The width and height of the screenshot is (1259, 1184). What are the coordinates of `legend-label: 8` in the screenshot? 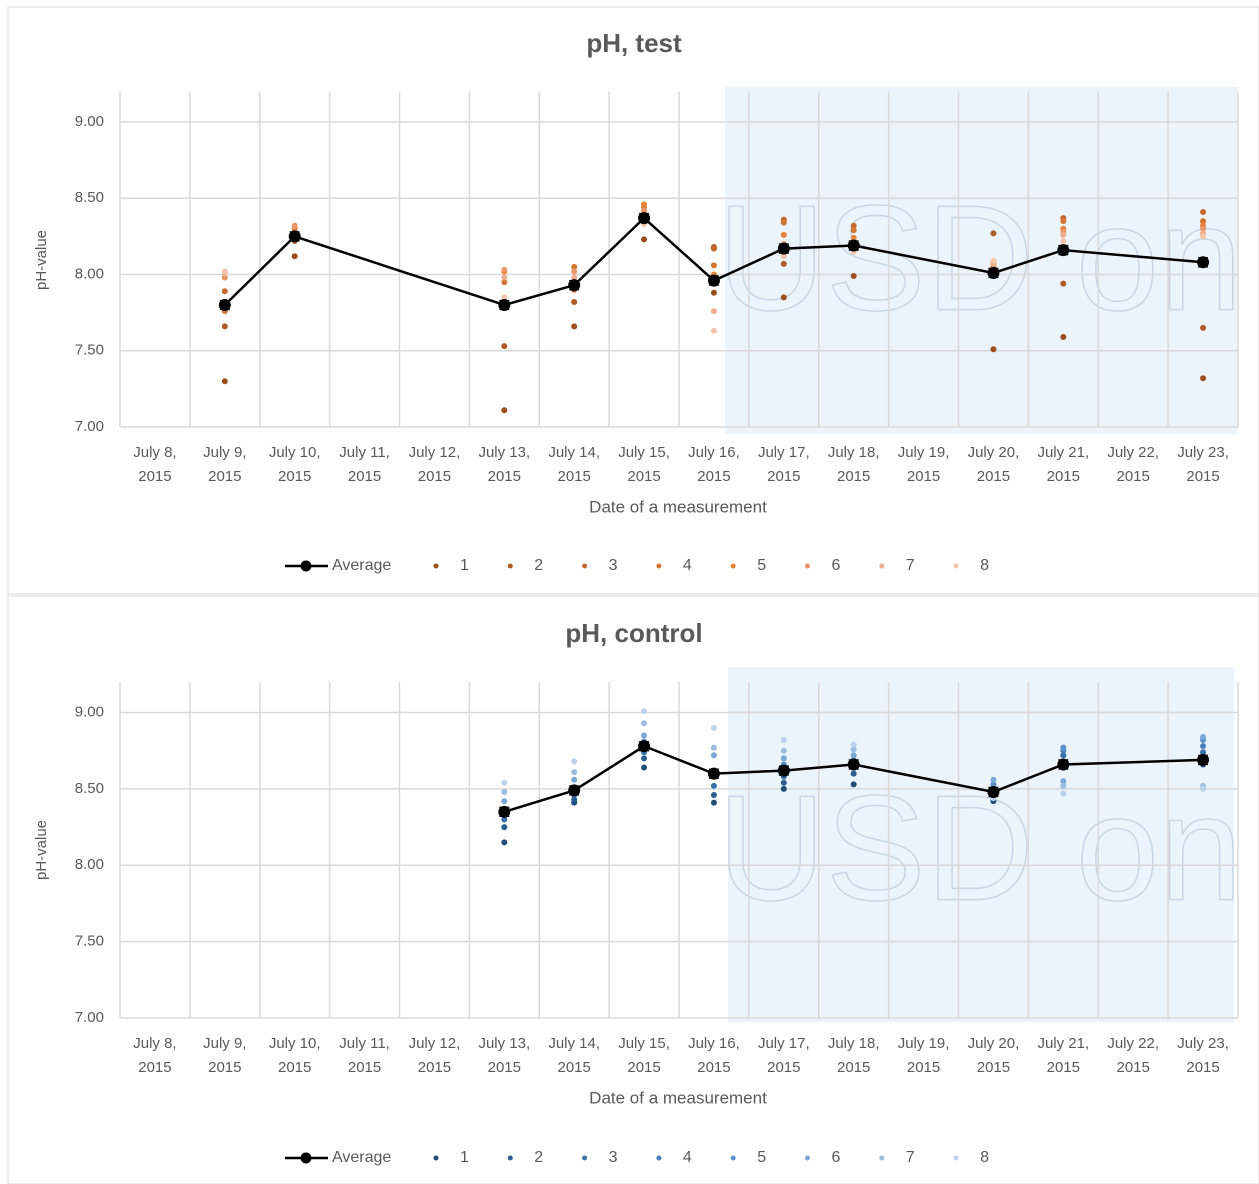 It's located at (984, 1157).